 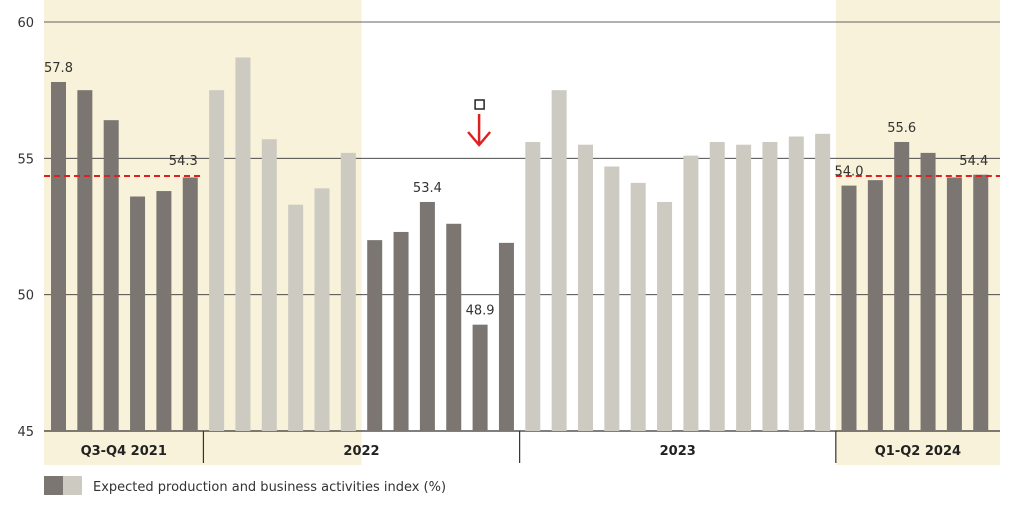 What do you see at coordinates (479, 139) in the screenshot?
I see `down-arrow-head-icon` at bounding box center [479, 139].